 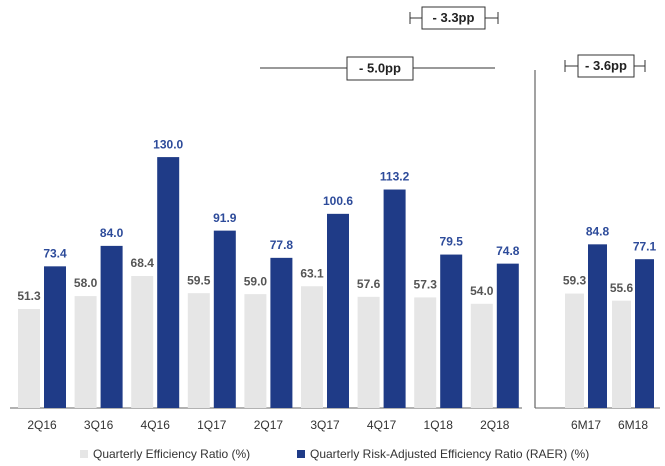 I want to click on data-label: 57.6, so click(x=369, y=284).